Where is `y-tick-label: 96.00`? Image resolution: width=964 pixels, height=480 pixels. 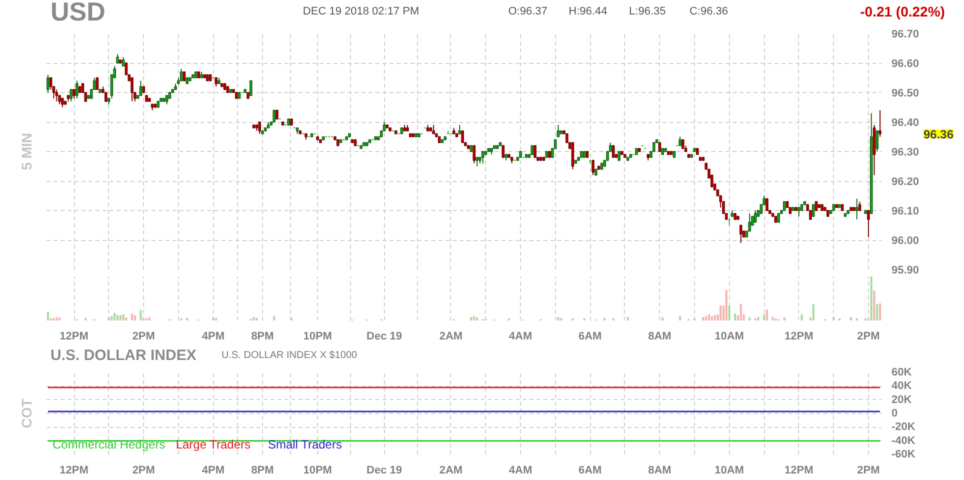 y-tick-label: 96.00 is located at coordinates (906, 241).